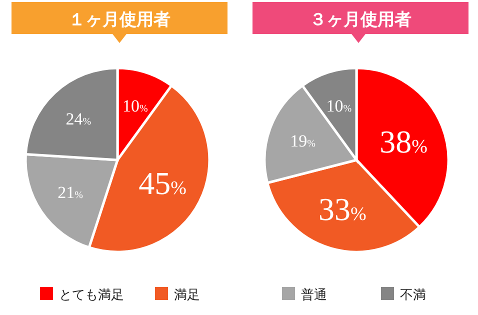  What do you see at coordinates (404, 142) in the screenshot?
I see `data-label: 38%` at bounding box center [404, 142].